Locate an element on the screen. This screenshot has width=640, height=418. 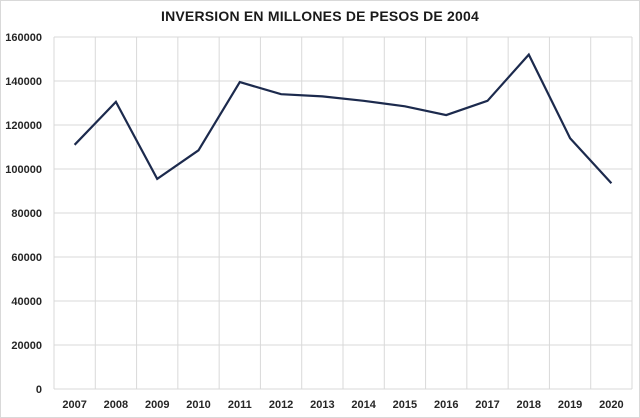
y-tick-label: 100000 is located at coordinates (23, 170).